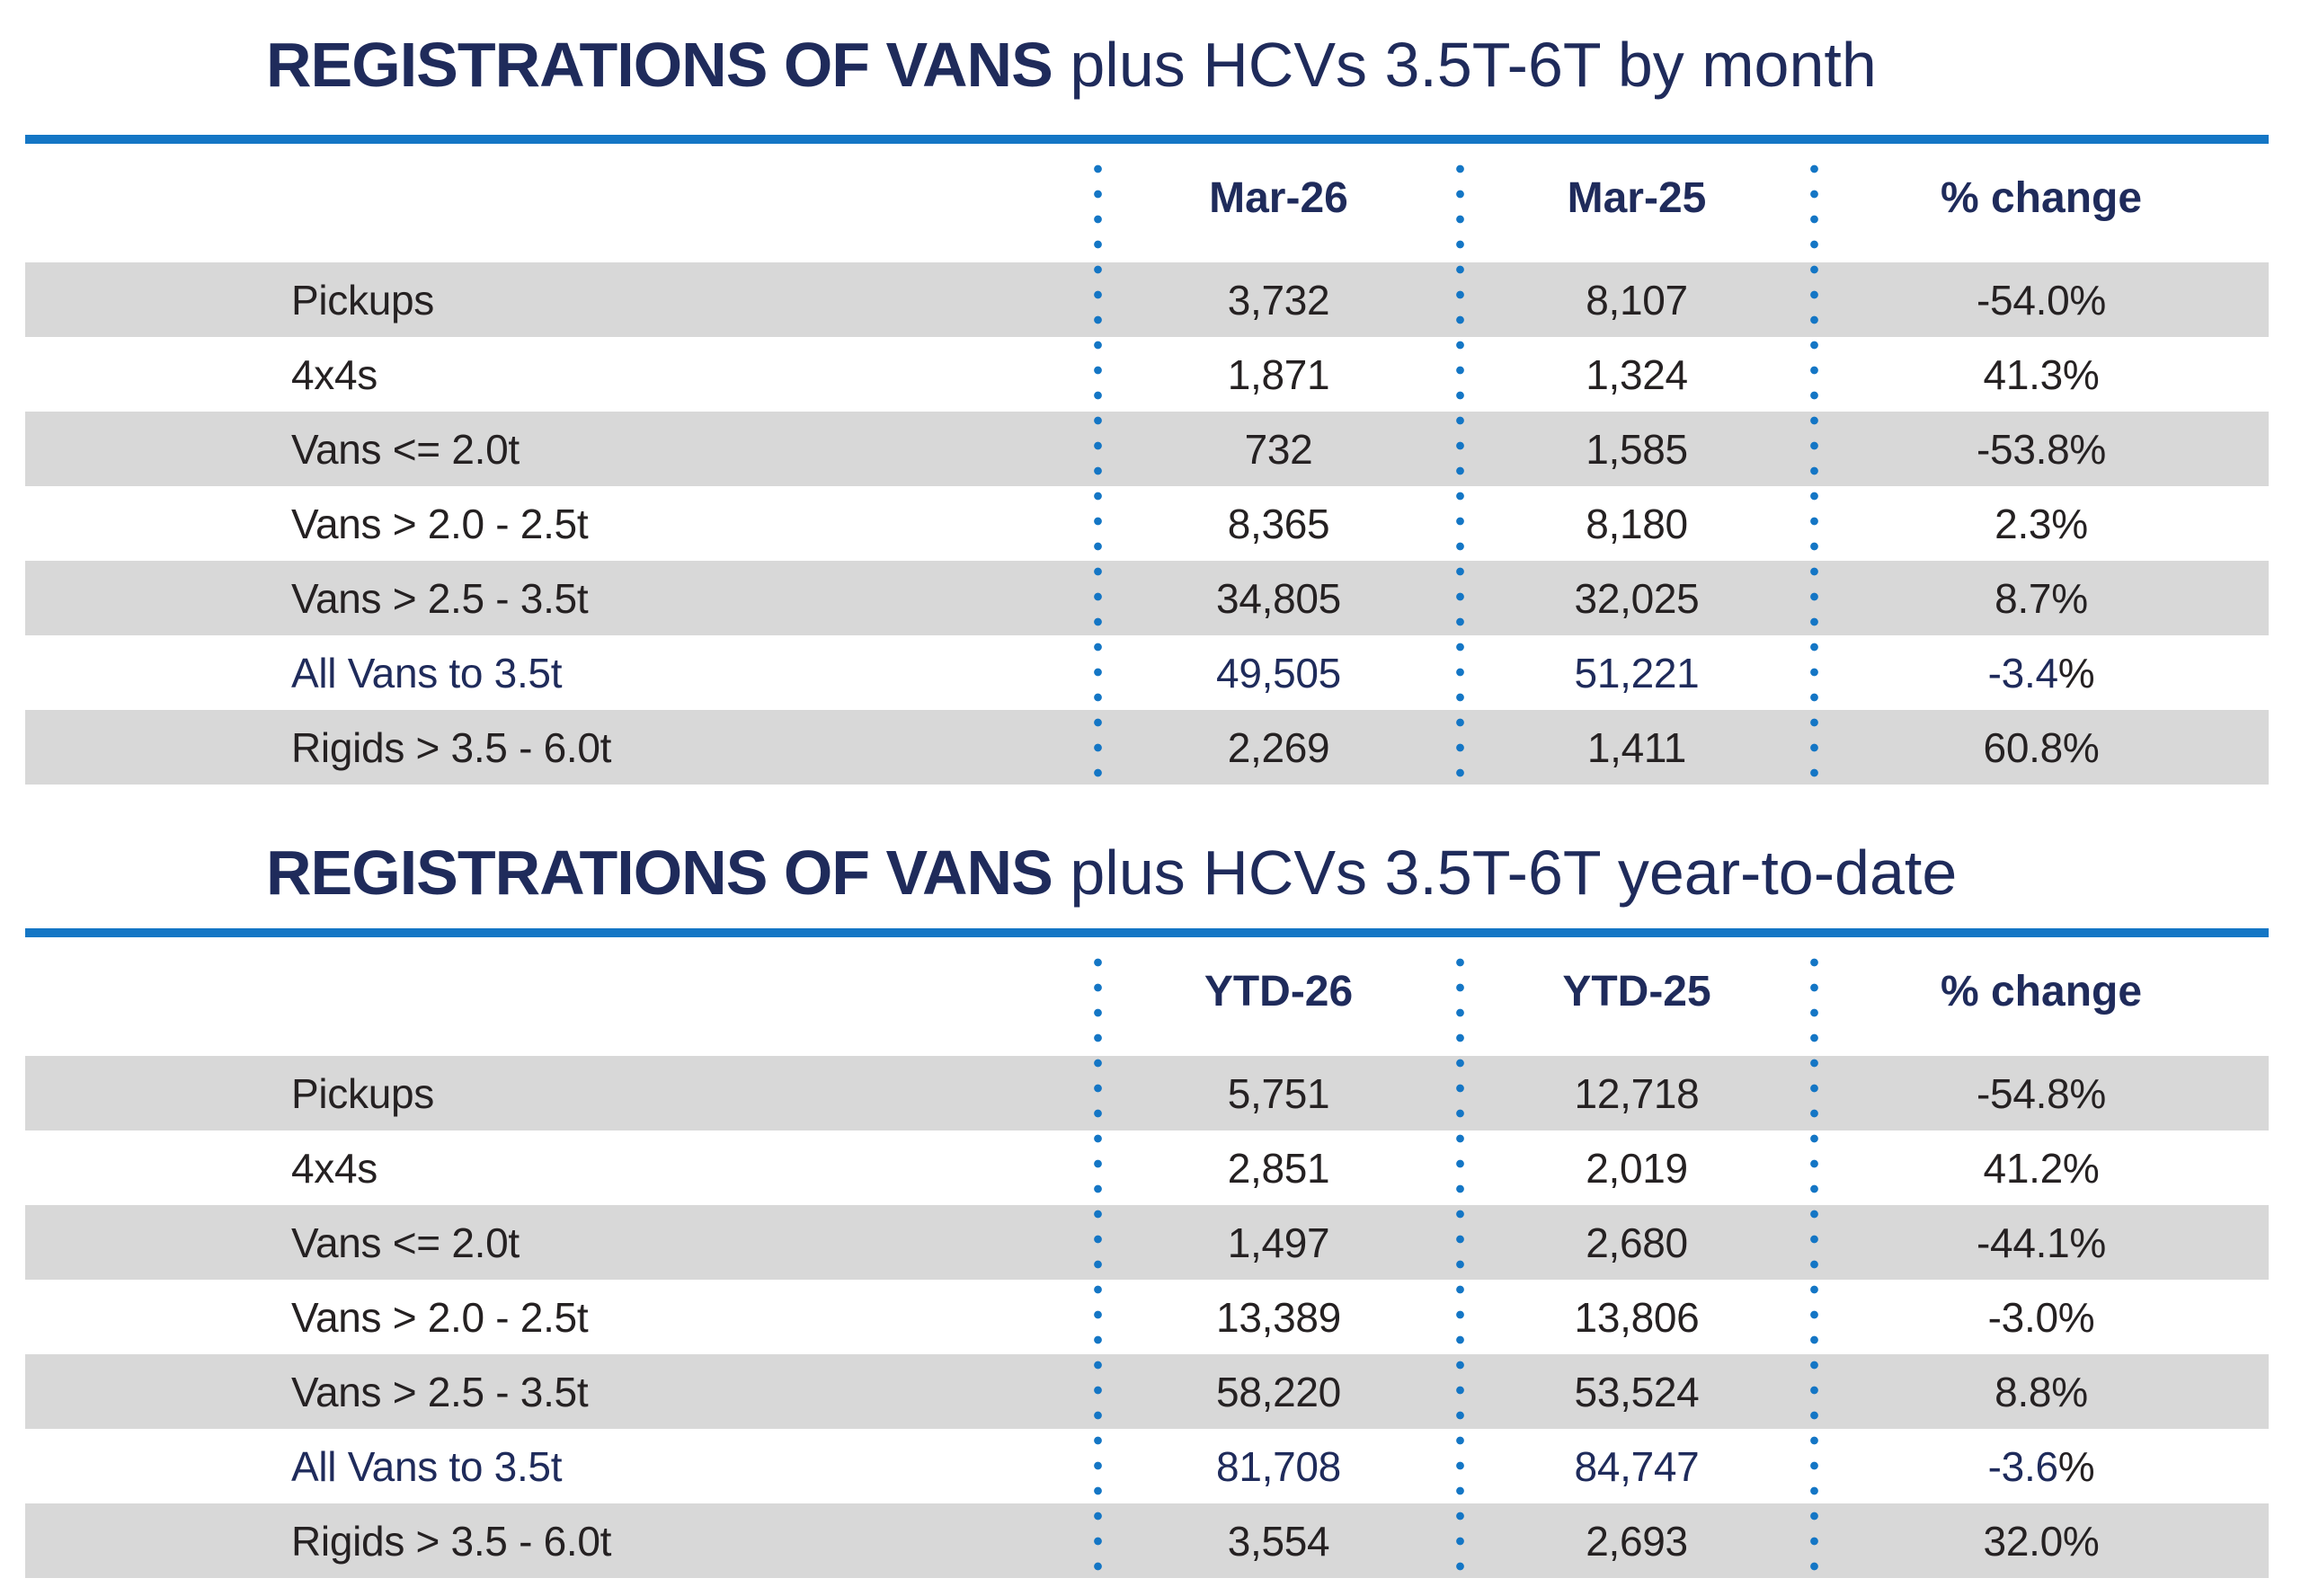  Describe the element at coordinates (1637, 1466) in the screenshot. I see `value-previous: 84,747` at that location.